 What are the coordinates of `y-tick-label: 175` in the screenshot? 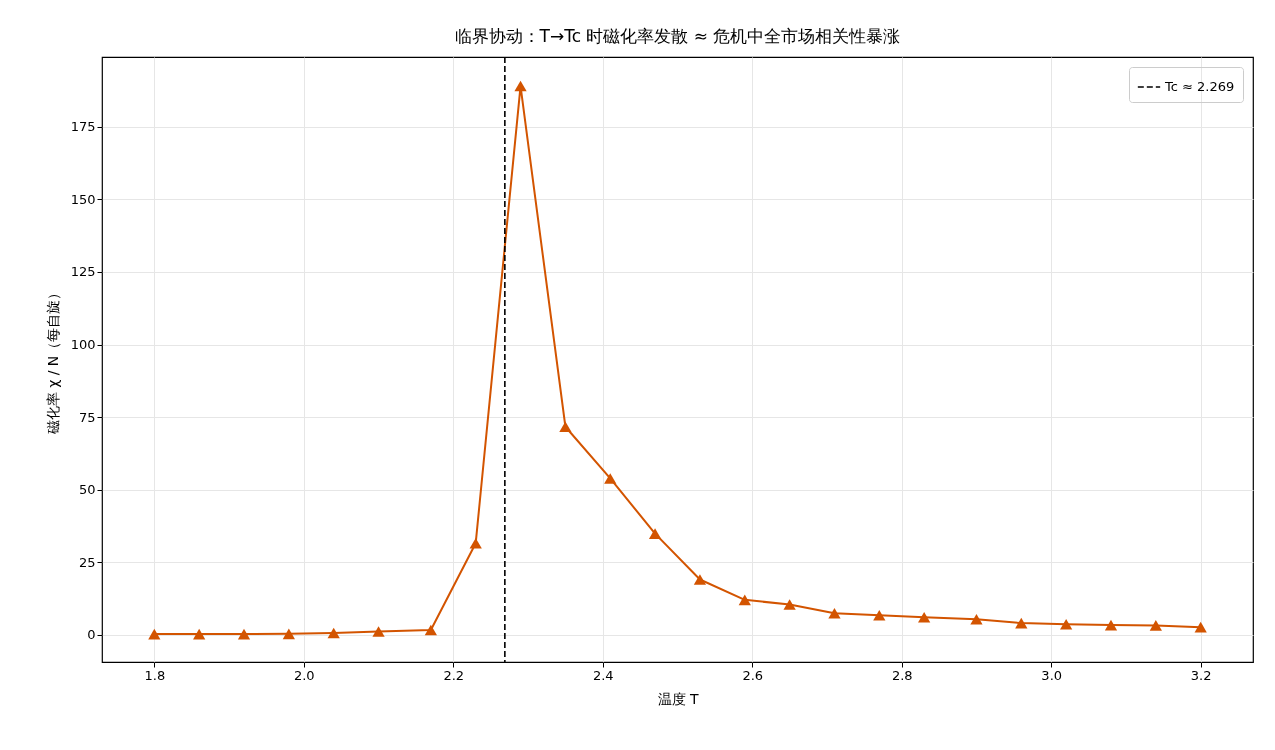 It's located at (83, 127).